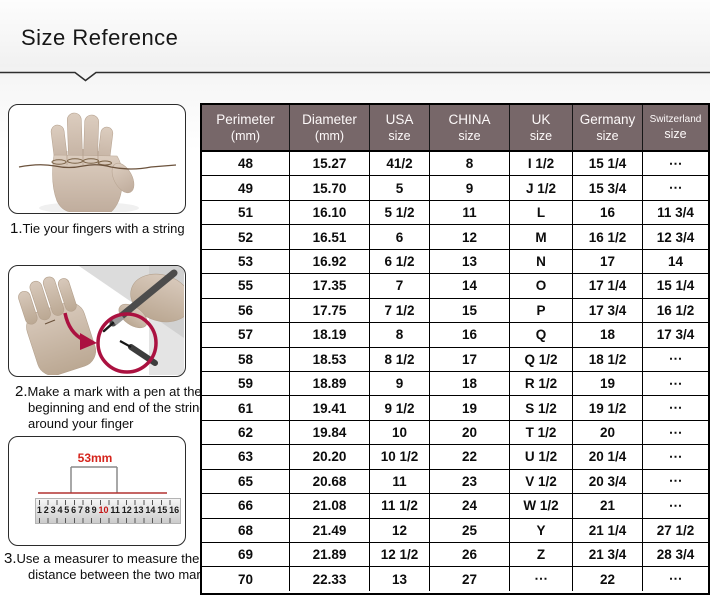 This screenshot has width=710, height=610. Describe the element at coordinates (126, 509) in the screenshot. I see `ruler-number: 12` at that location.